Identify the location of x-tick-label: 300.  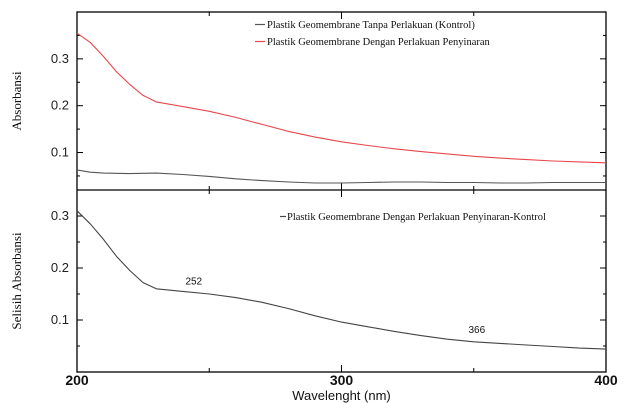
(342, 380).